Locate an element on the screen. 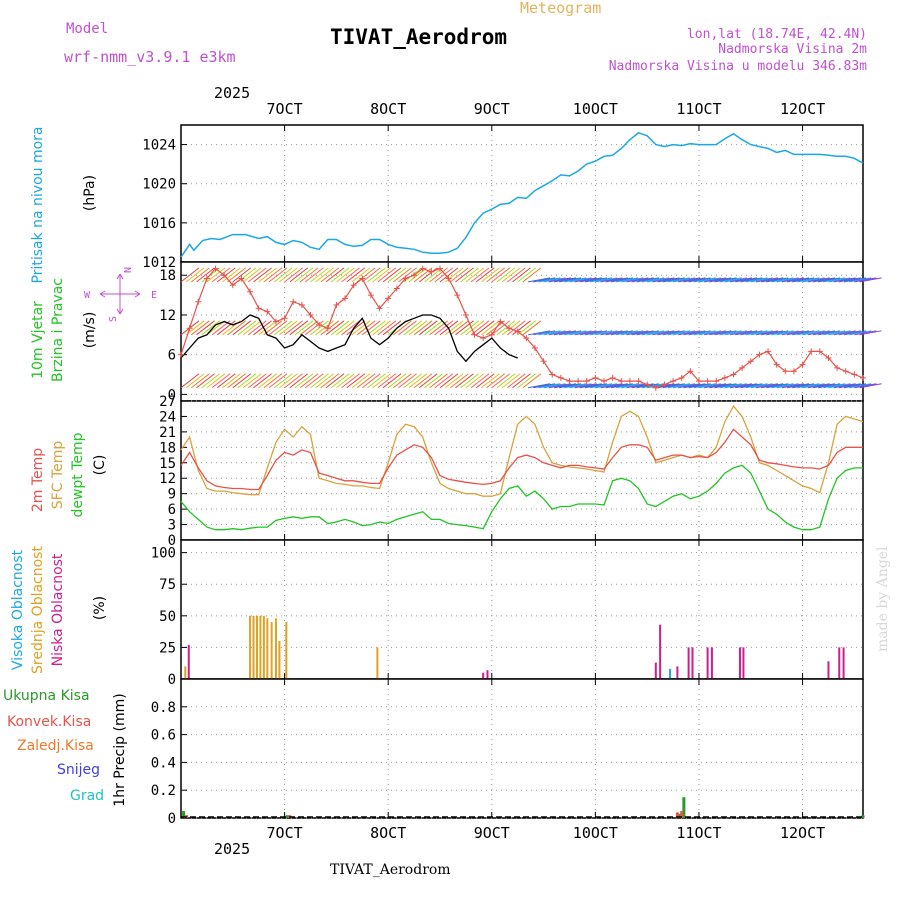  temp-legend-dewpt: dewpt Temp is located at coordinates (78, 474).